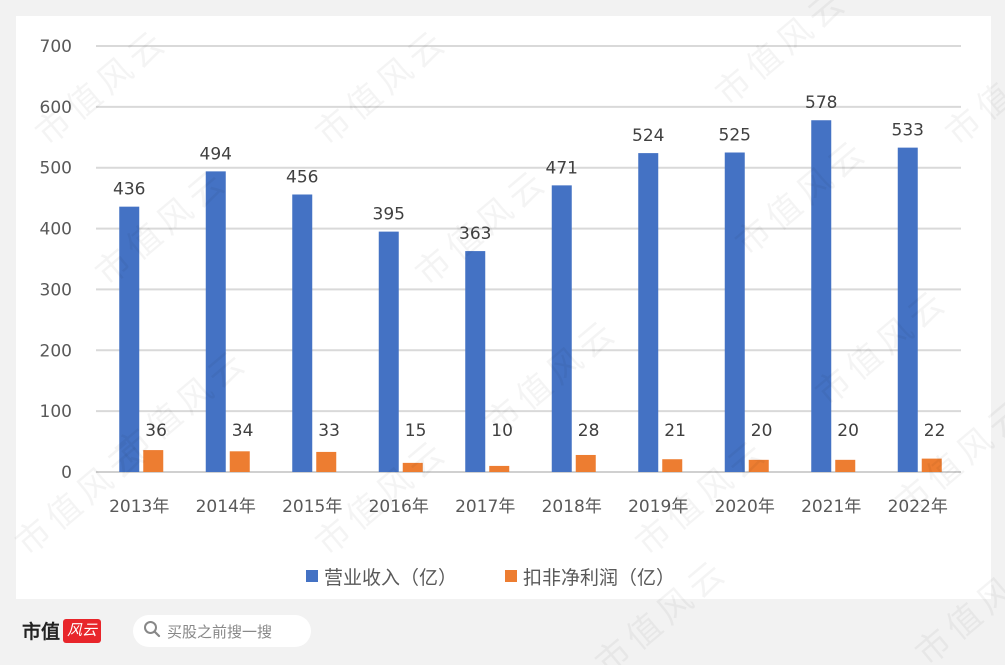 The image size is (1005, 665). I want to click on legend-swatch-revenue, so click(312, 576).